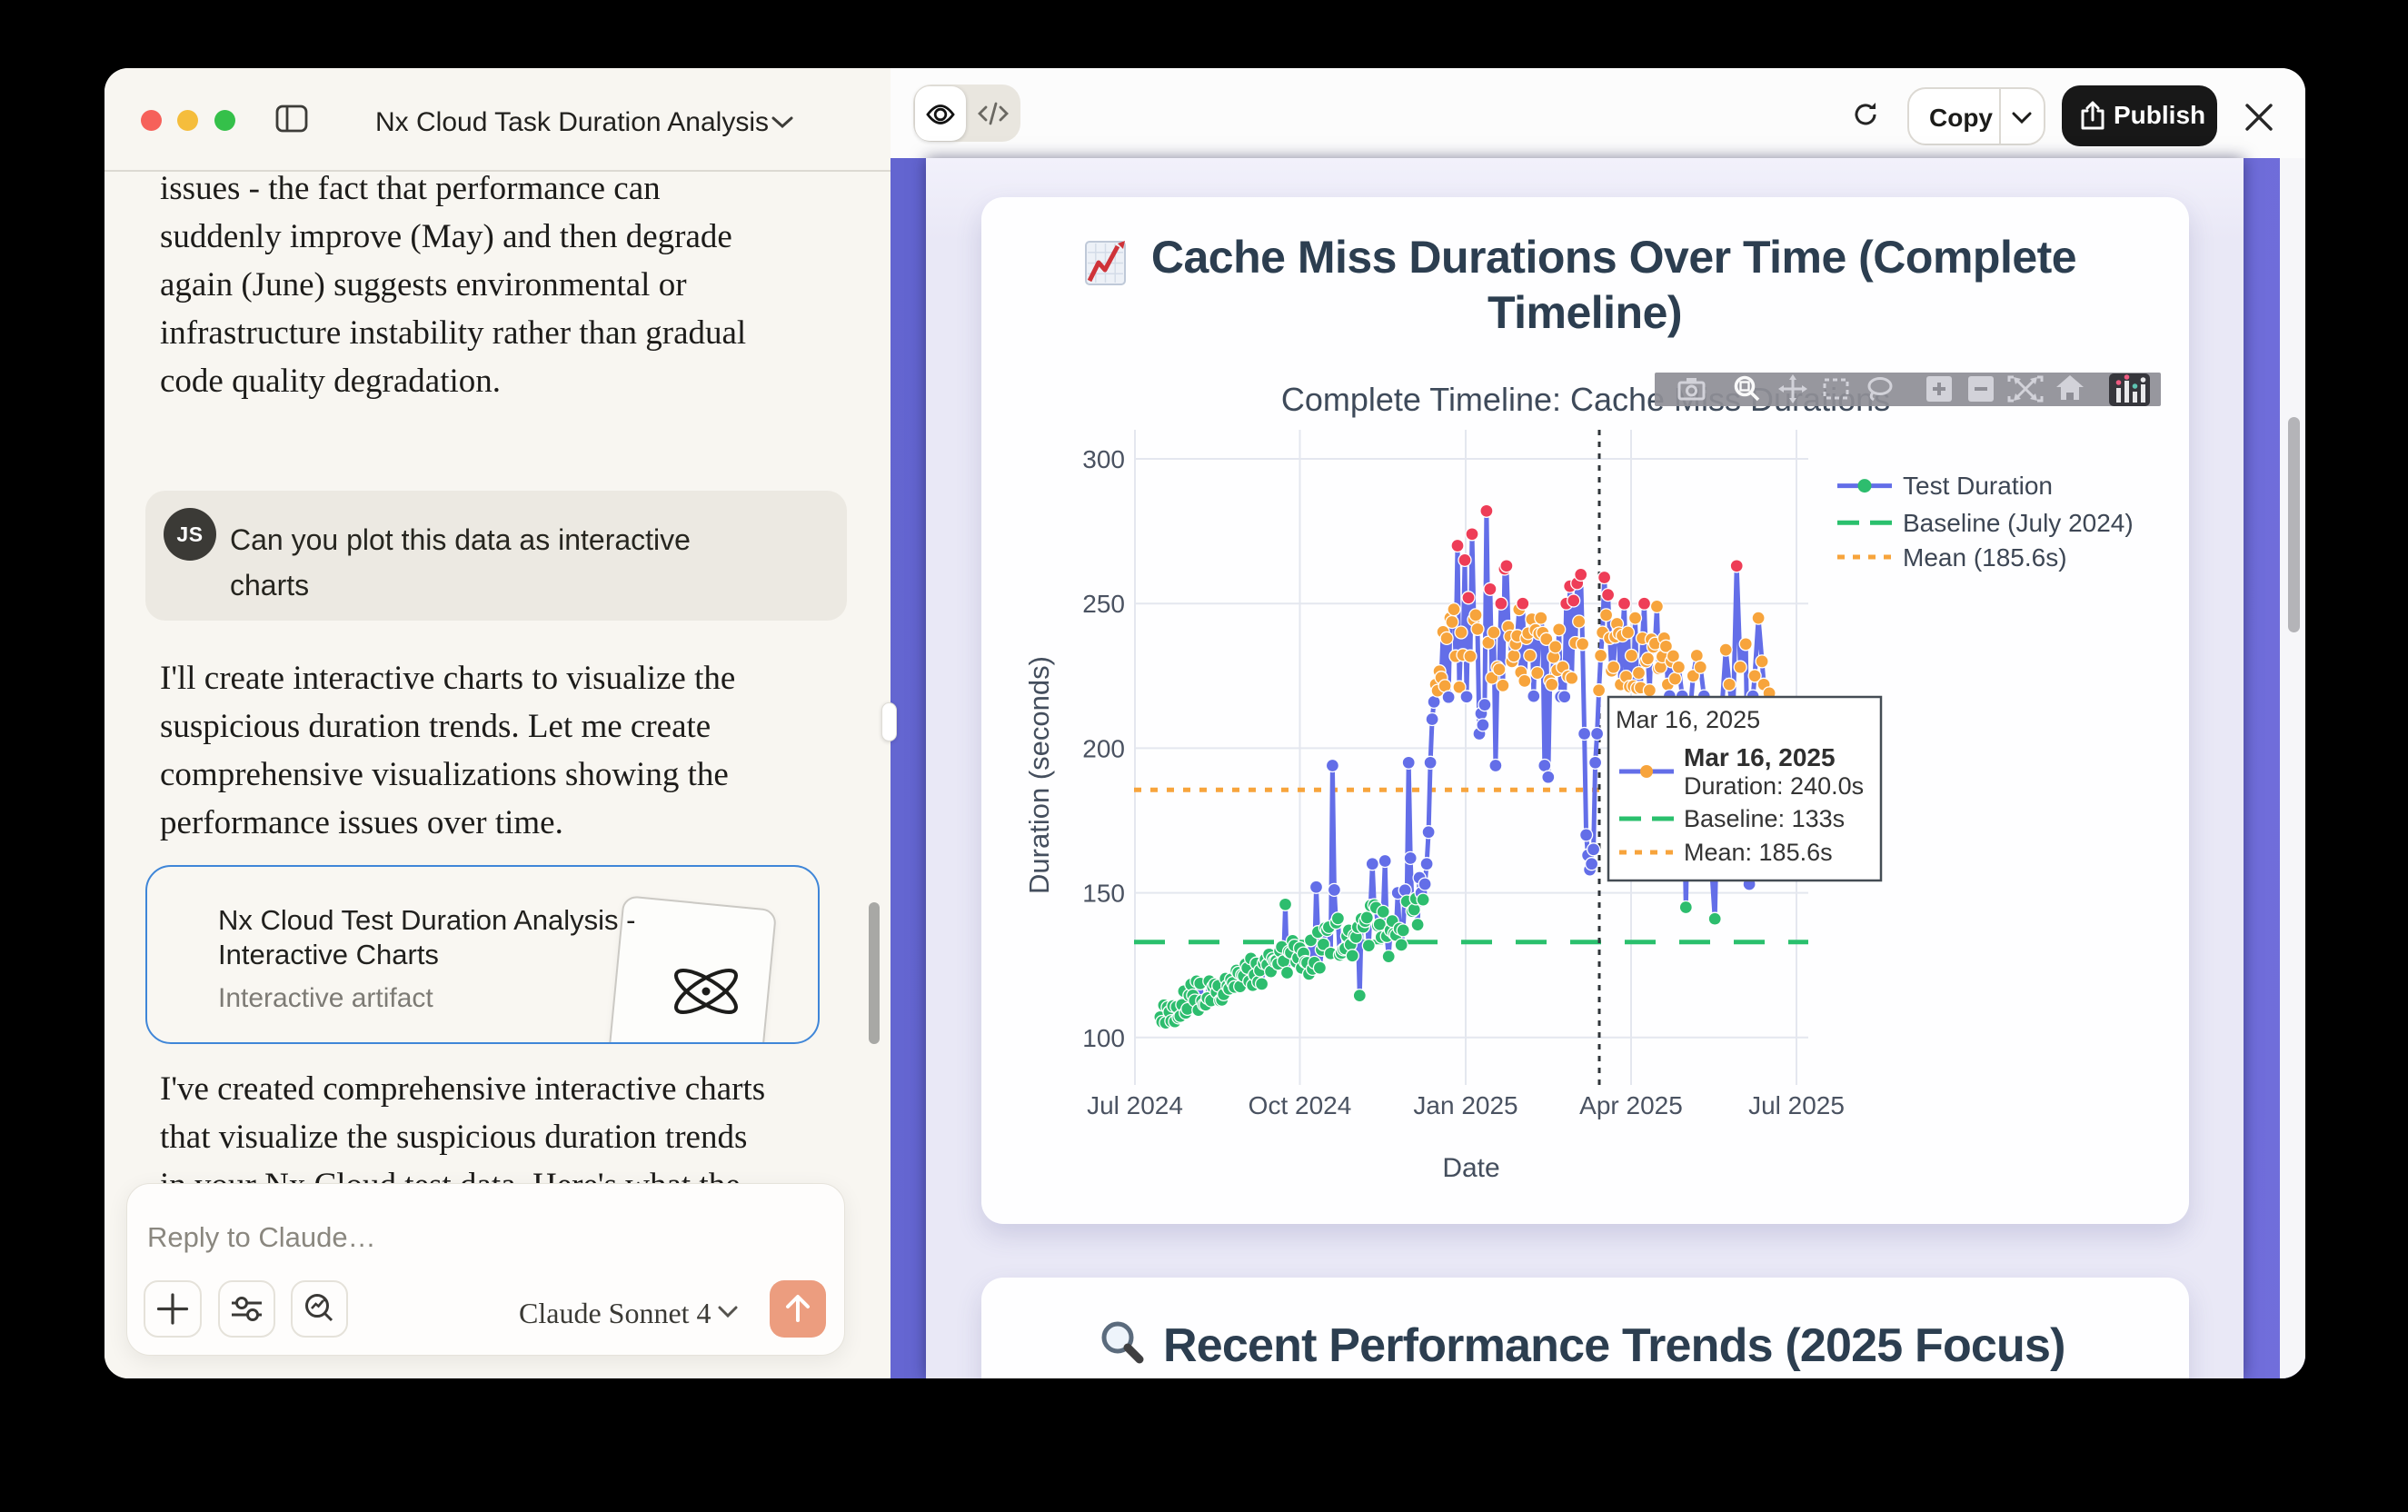 The width and height of the screenshot is (2408, 1512). Describe the element at coordinates (2018, 523) in the screenshot. I see `svg-text: Baseline (July 2024)` at that location.